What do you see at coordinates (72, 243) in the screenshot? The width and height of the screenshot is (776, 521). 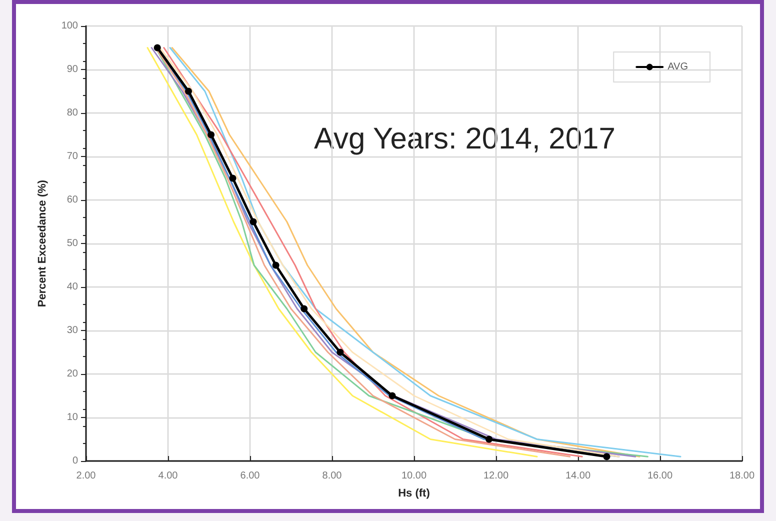 I see `y-tick-label: 50` at bounding box center [72, 243].